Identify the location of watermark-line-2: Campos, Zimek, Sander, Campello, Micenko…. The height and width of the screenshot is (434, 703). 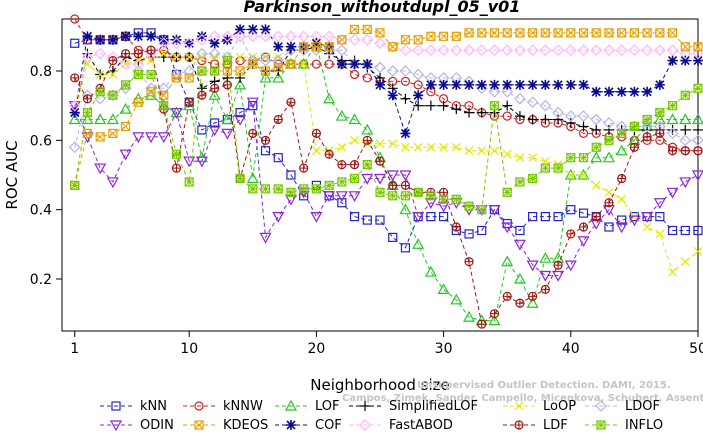
(522, 398).